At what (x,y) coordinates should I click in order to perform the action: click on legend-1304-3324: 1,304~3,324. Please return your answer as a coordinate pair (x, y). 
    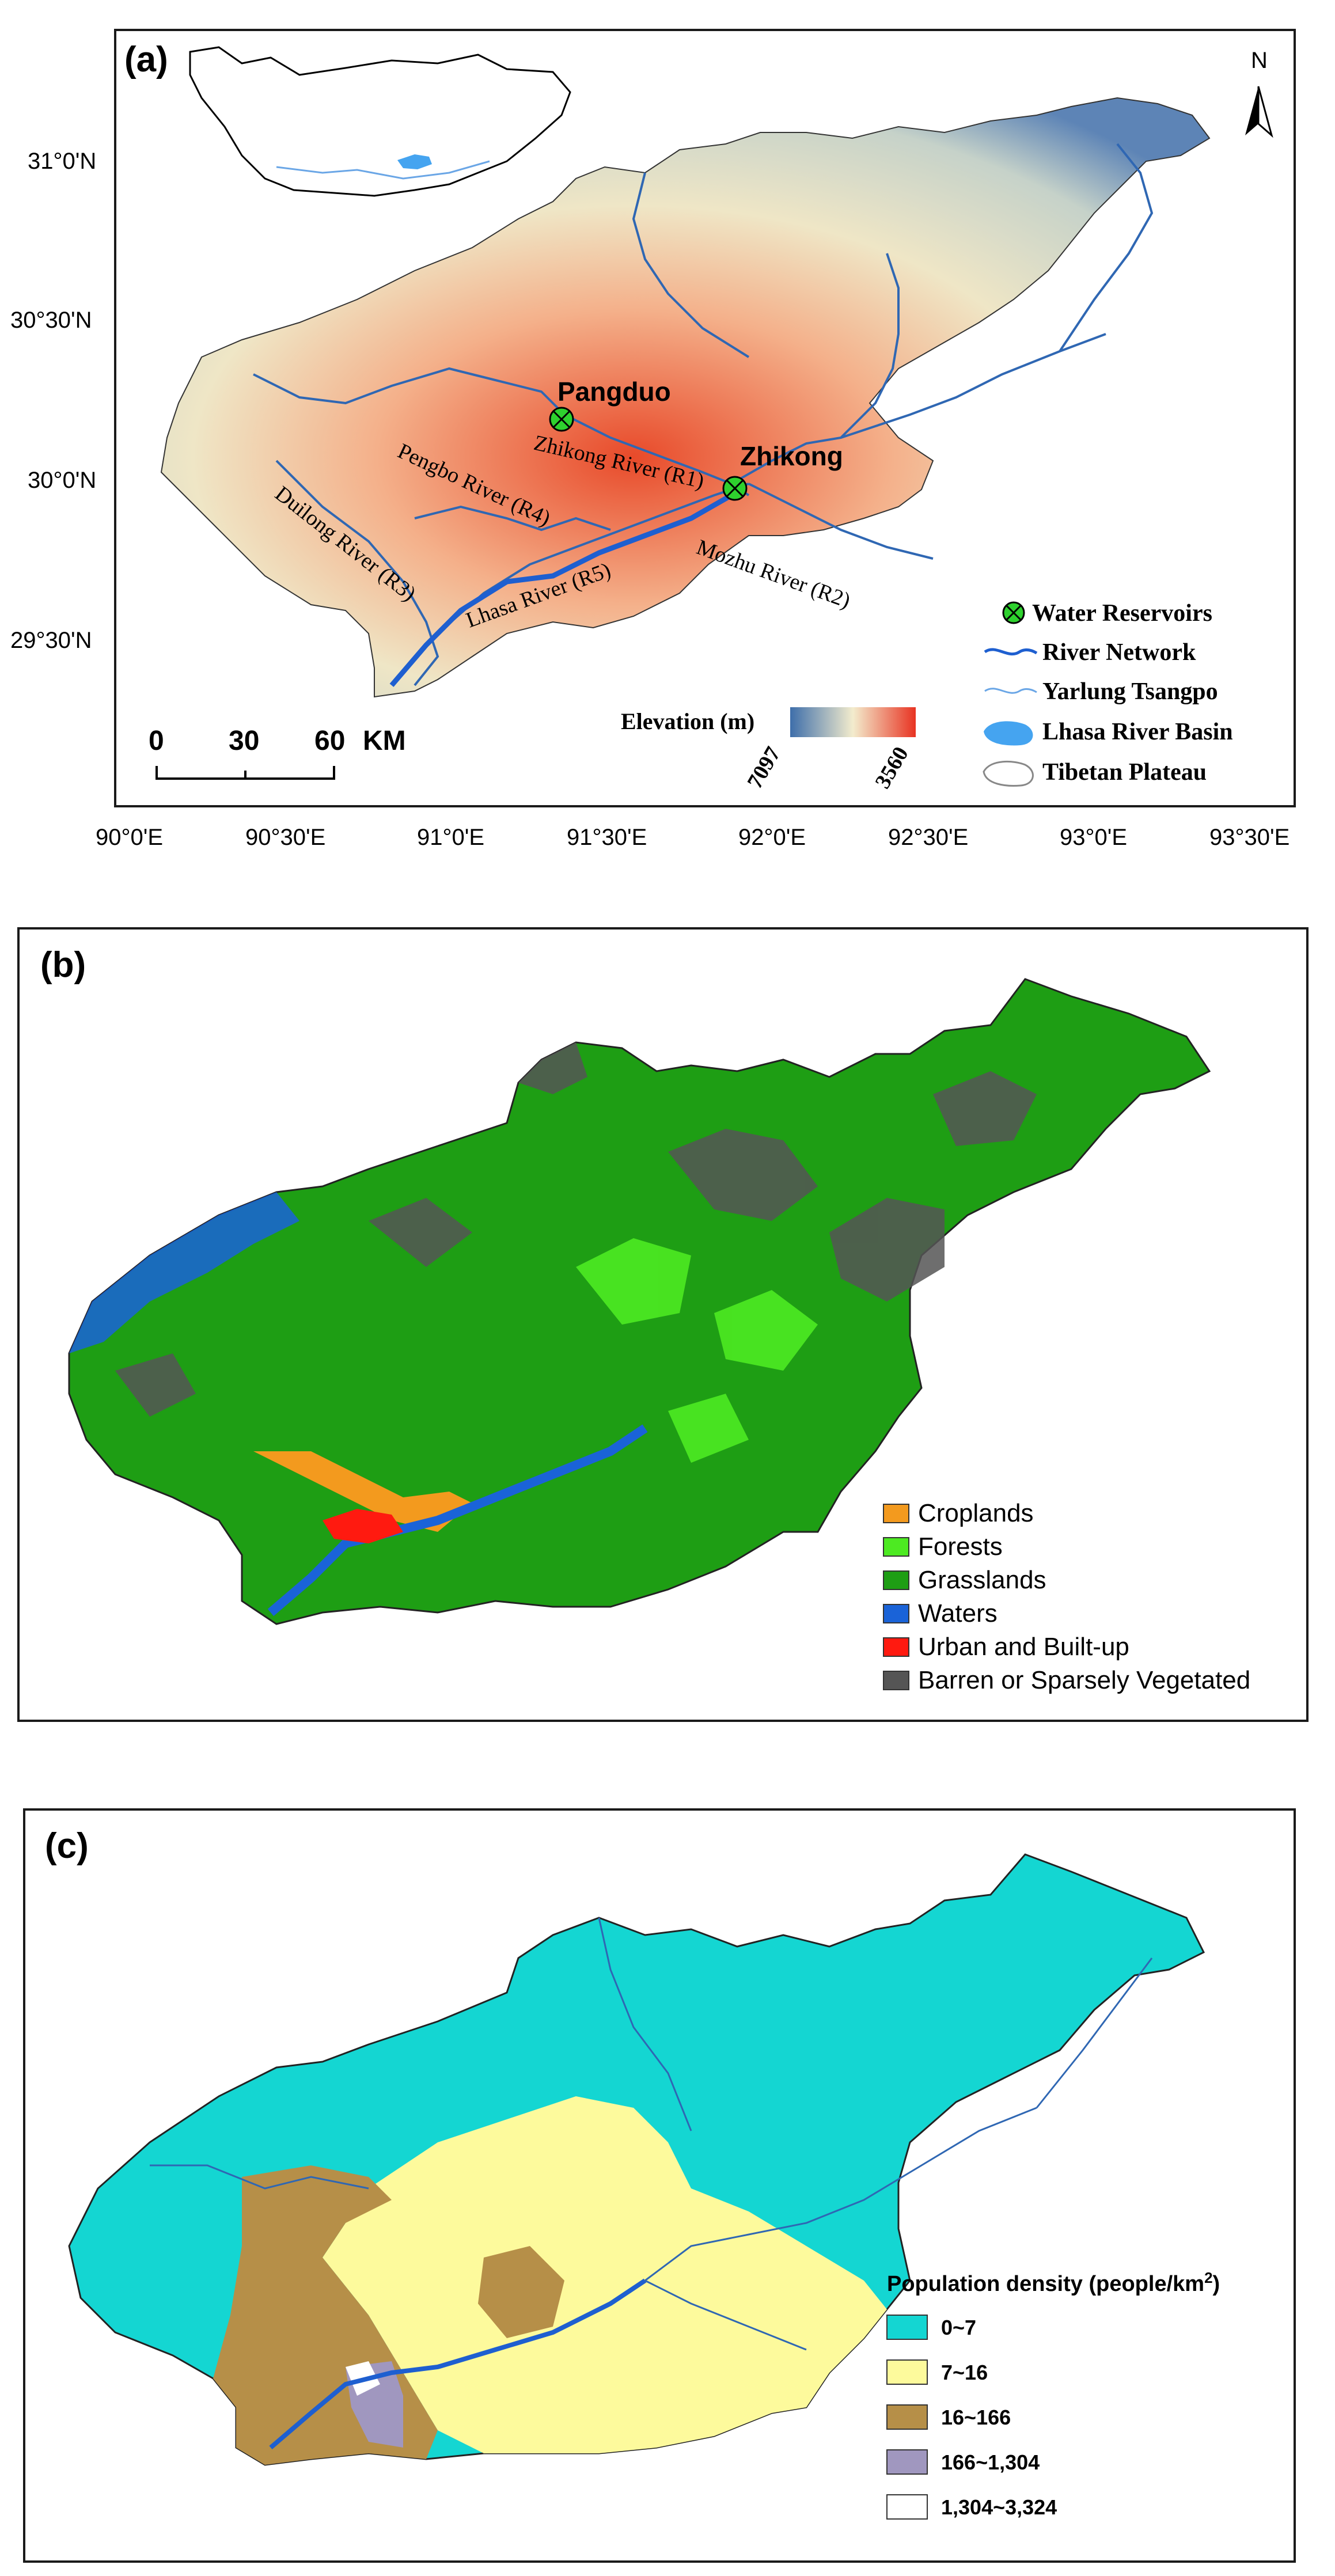
    Looking at the image, I should click on (999, 2507).